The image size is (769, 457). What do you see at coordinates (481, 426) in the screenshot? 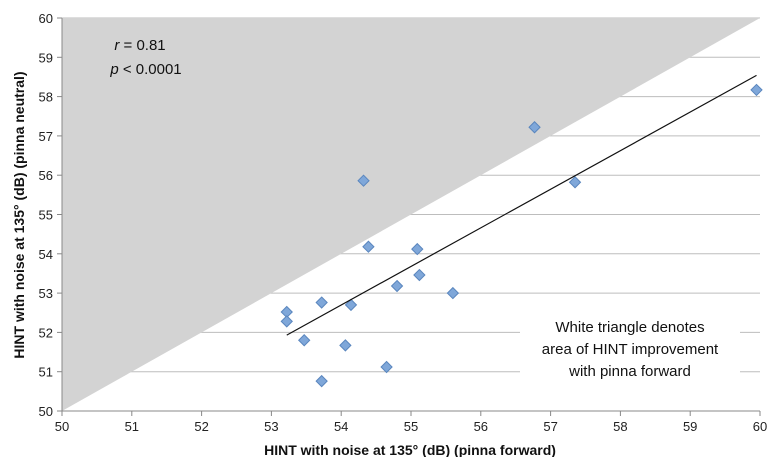
I see `x-tick-label: 56` at bounding box center [481, 426].